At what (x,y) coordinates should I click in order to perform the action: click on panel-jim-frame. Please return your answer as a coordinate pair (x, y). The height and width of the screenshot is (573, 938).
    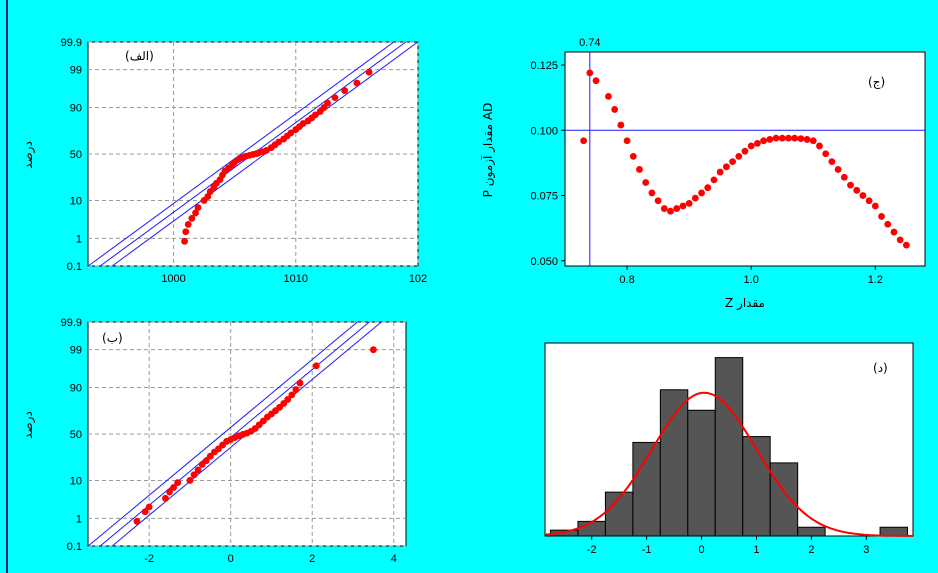
    Looking at the image, I should click on (745, 159).